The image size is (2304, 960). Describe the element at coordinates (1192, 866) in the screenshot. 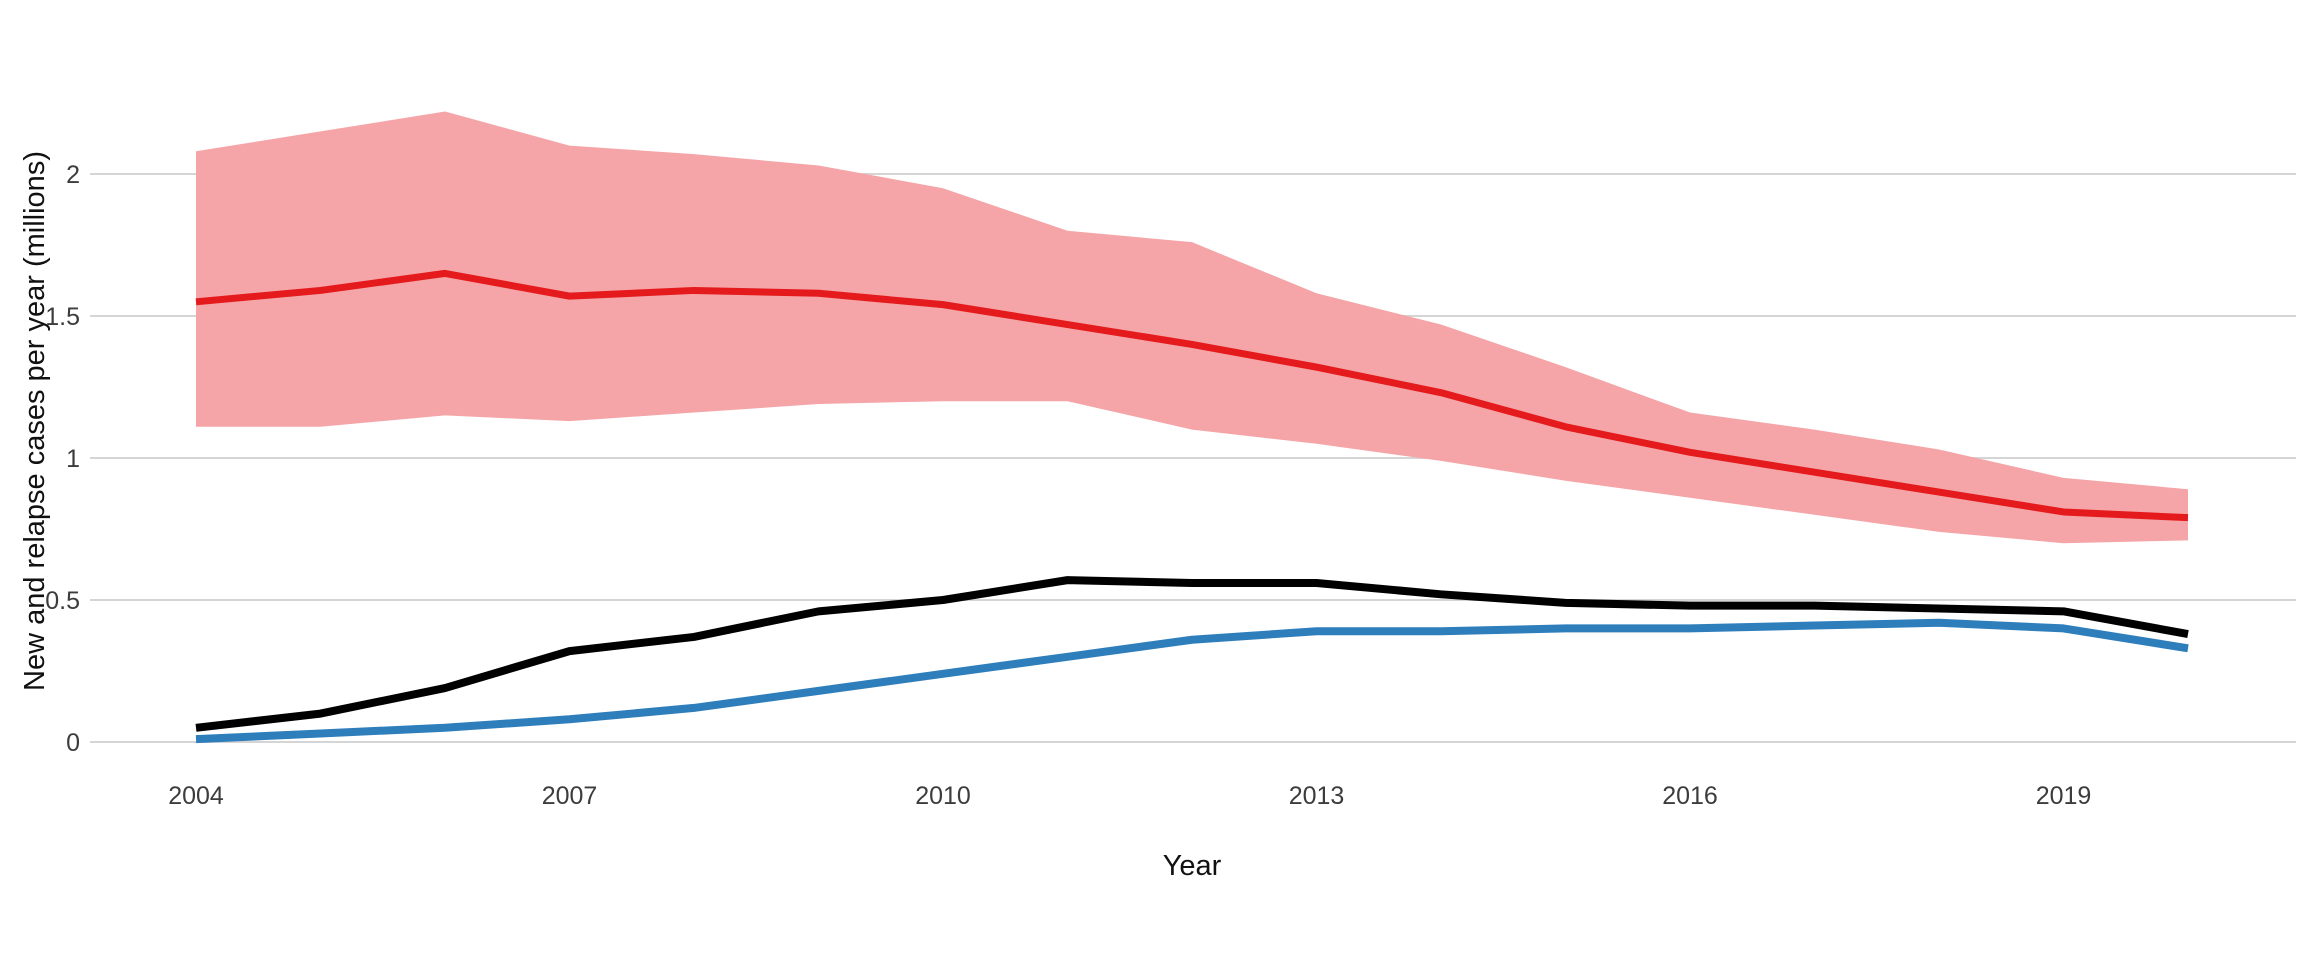

I see `x-axis-title: Year` at that location.